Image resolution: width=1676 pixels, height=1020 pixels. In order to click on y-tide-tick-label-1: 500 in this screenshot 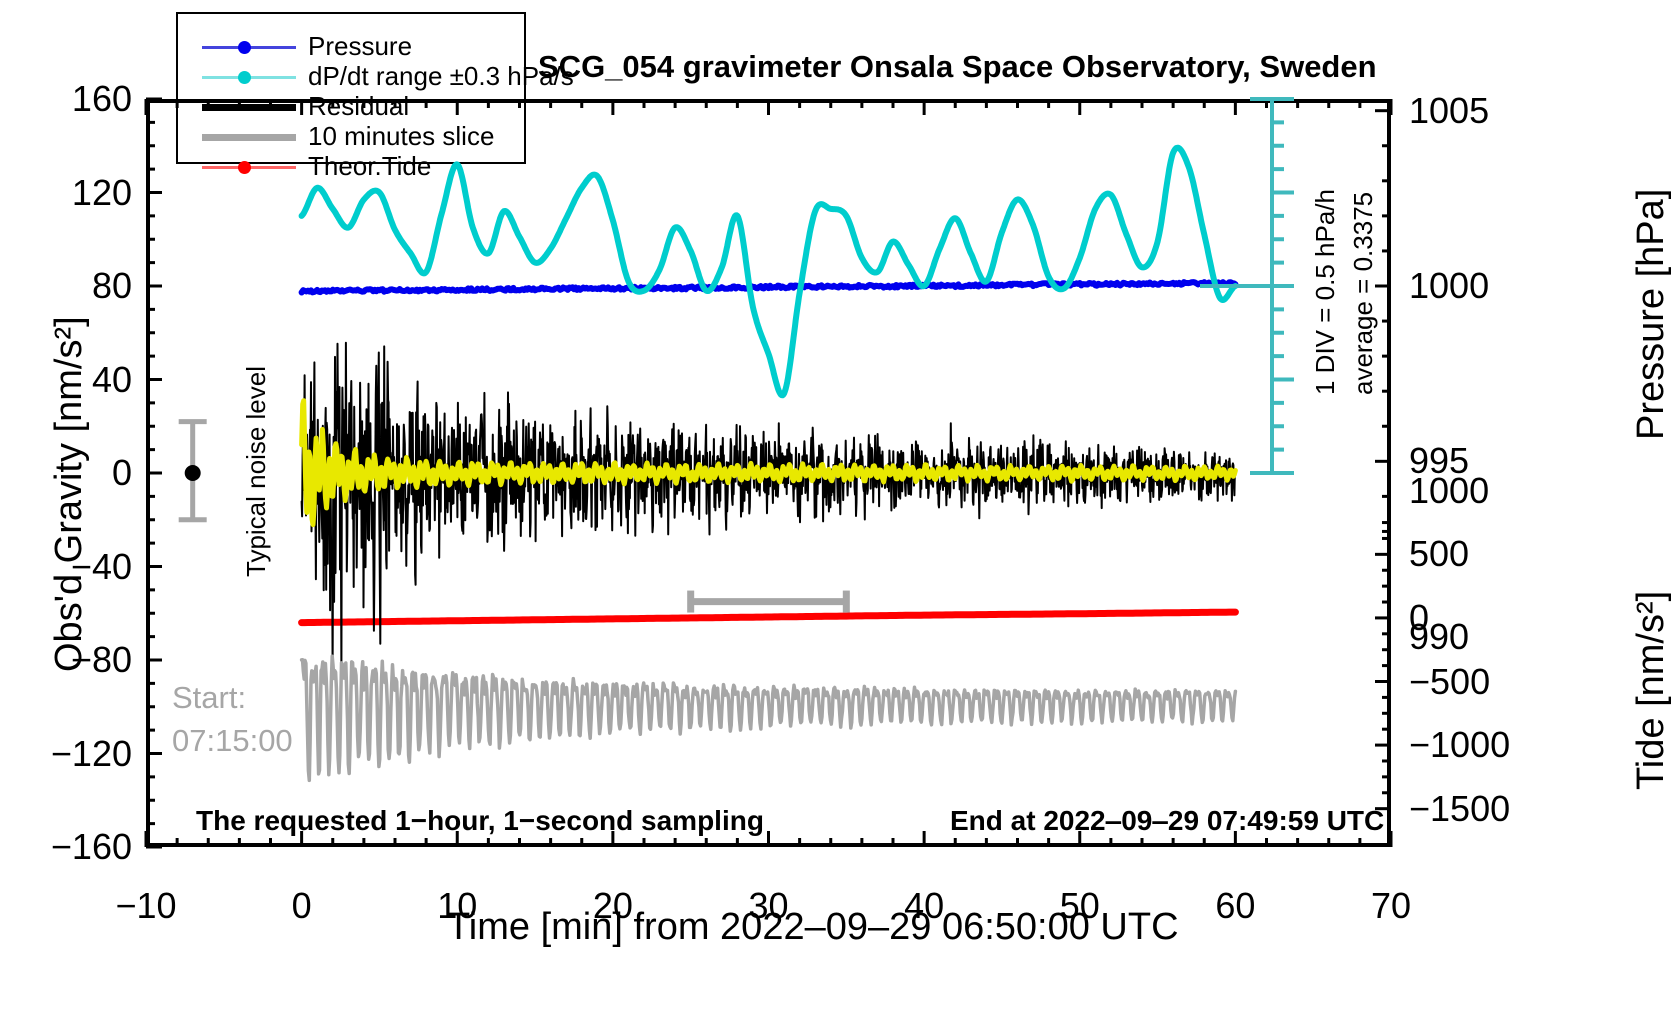, I will do `click(1439, 554)`.